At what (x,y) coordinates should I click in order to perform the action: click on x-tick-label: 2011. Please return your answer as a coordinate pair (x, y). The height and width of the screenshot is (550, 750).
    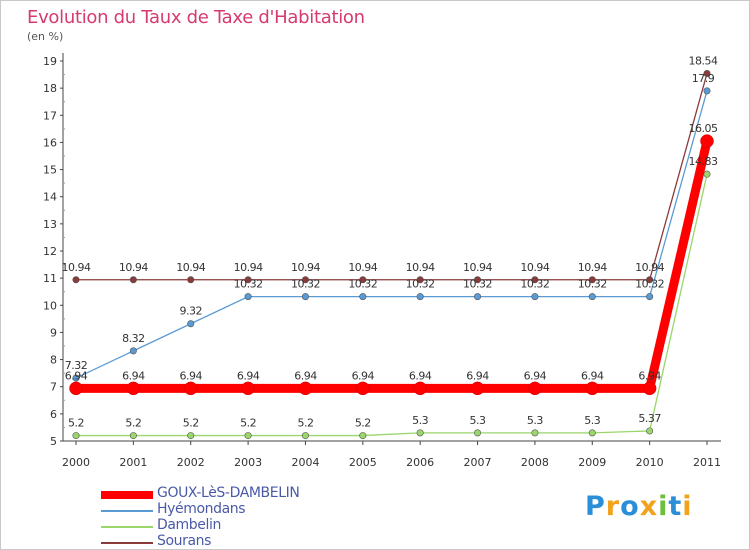
    Looking at the image, I should click on (707, 462).